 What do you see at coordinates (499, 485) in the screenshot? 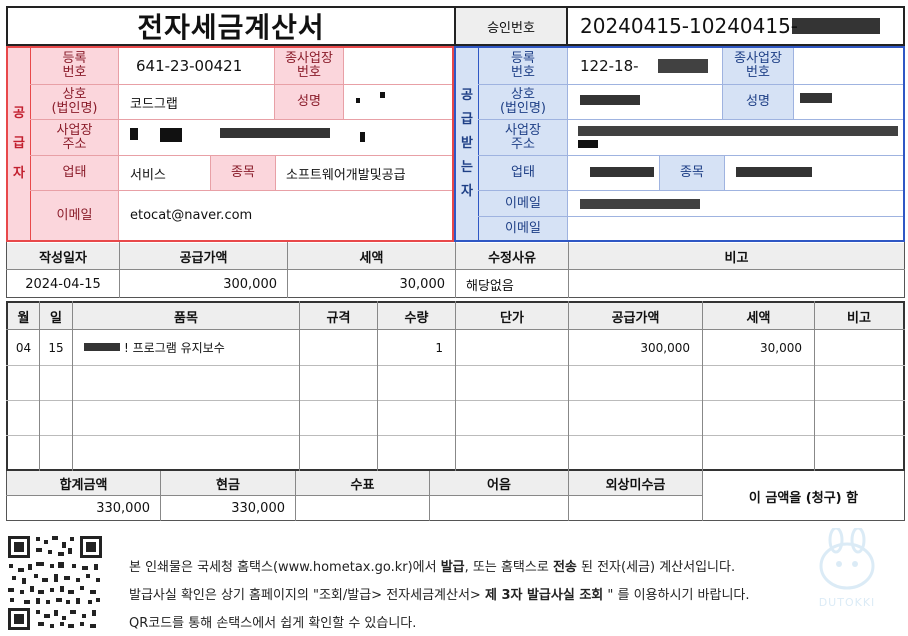
I see `totals-header-bill: 어음` at bounding box center [499, 485].